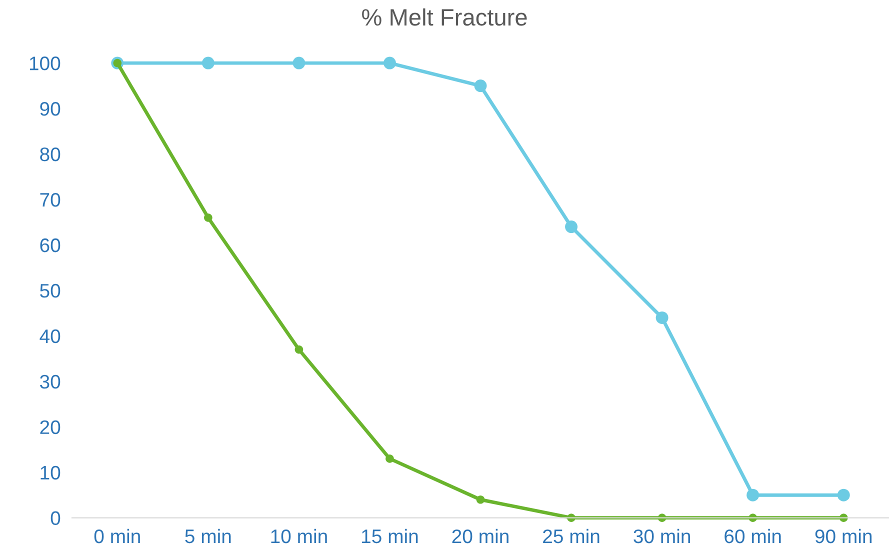 The height and width of the screenshot is (558, 889). I want to click on y-tick-label: 0, so click(55, 518).